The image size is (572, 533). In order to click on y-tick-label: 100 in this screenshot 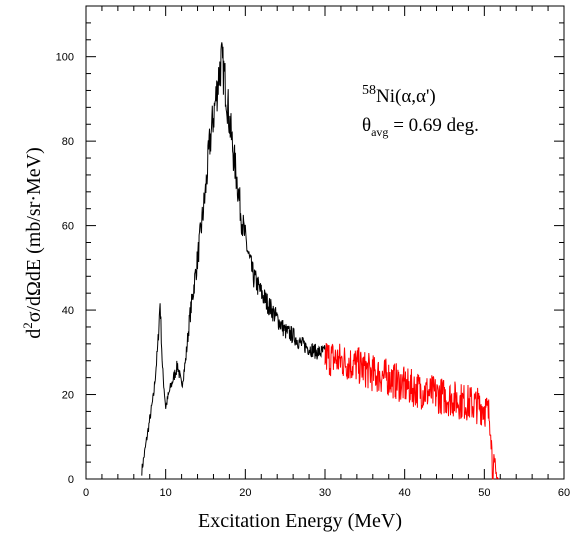, I will do `click(65, 58)`.